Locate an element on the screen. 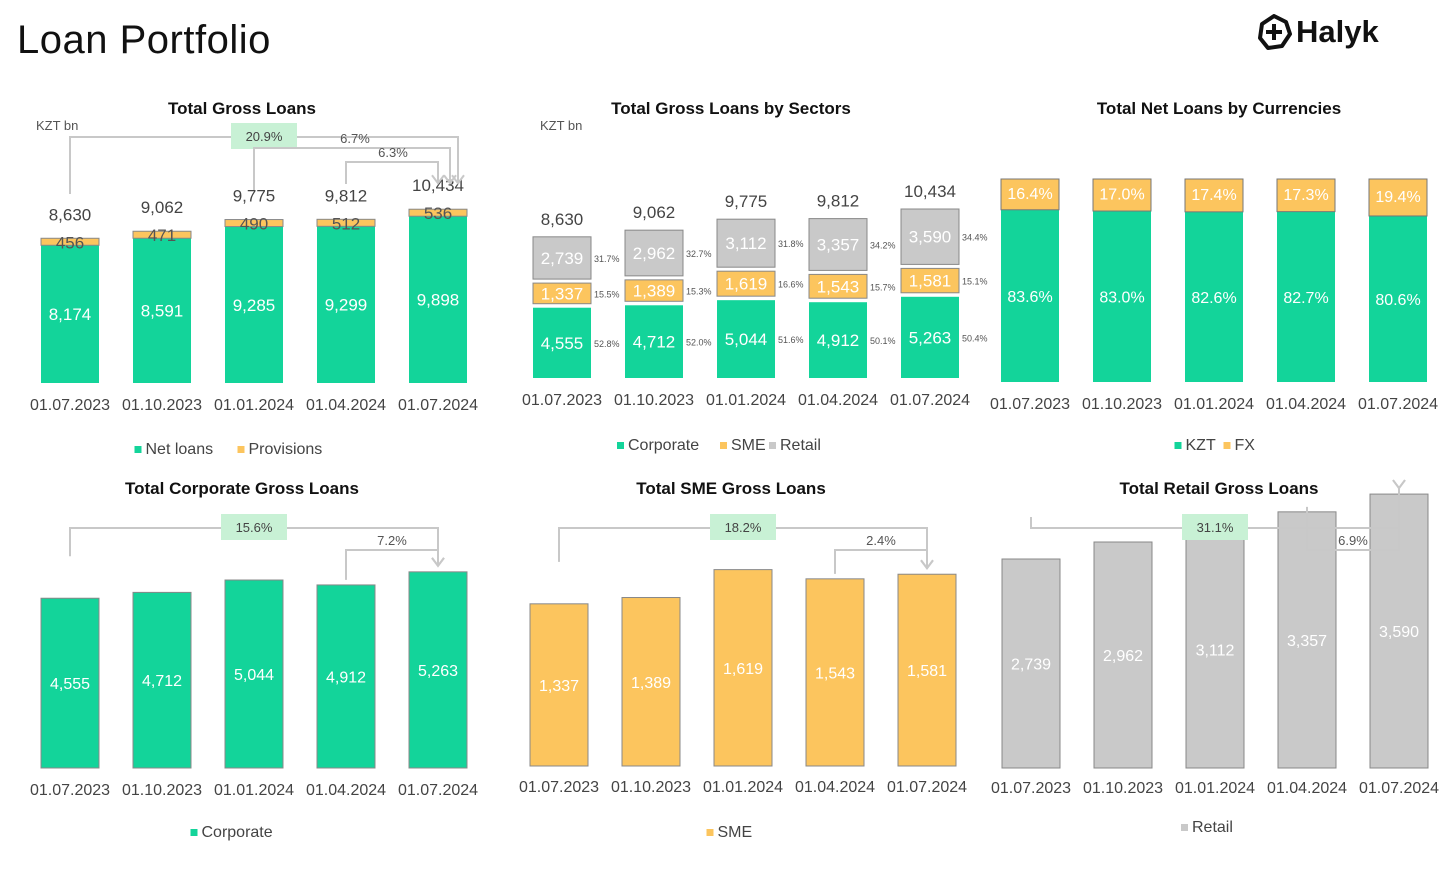  page-title: Loan Portfolio is located at coordinates (144, 40).